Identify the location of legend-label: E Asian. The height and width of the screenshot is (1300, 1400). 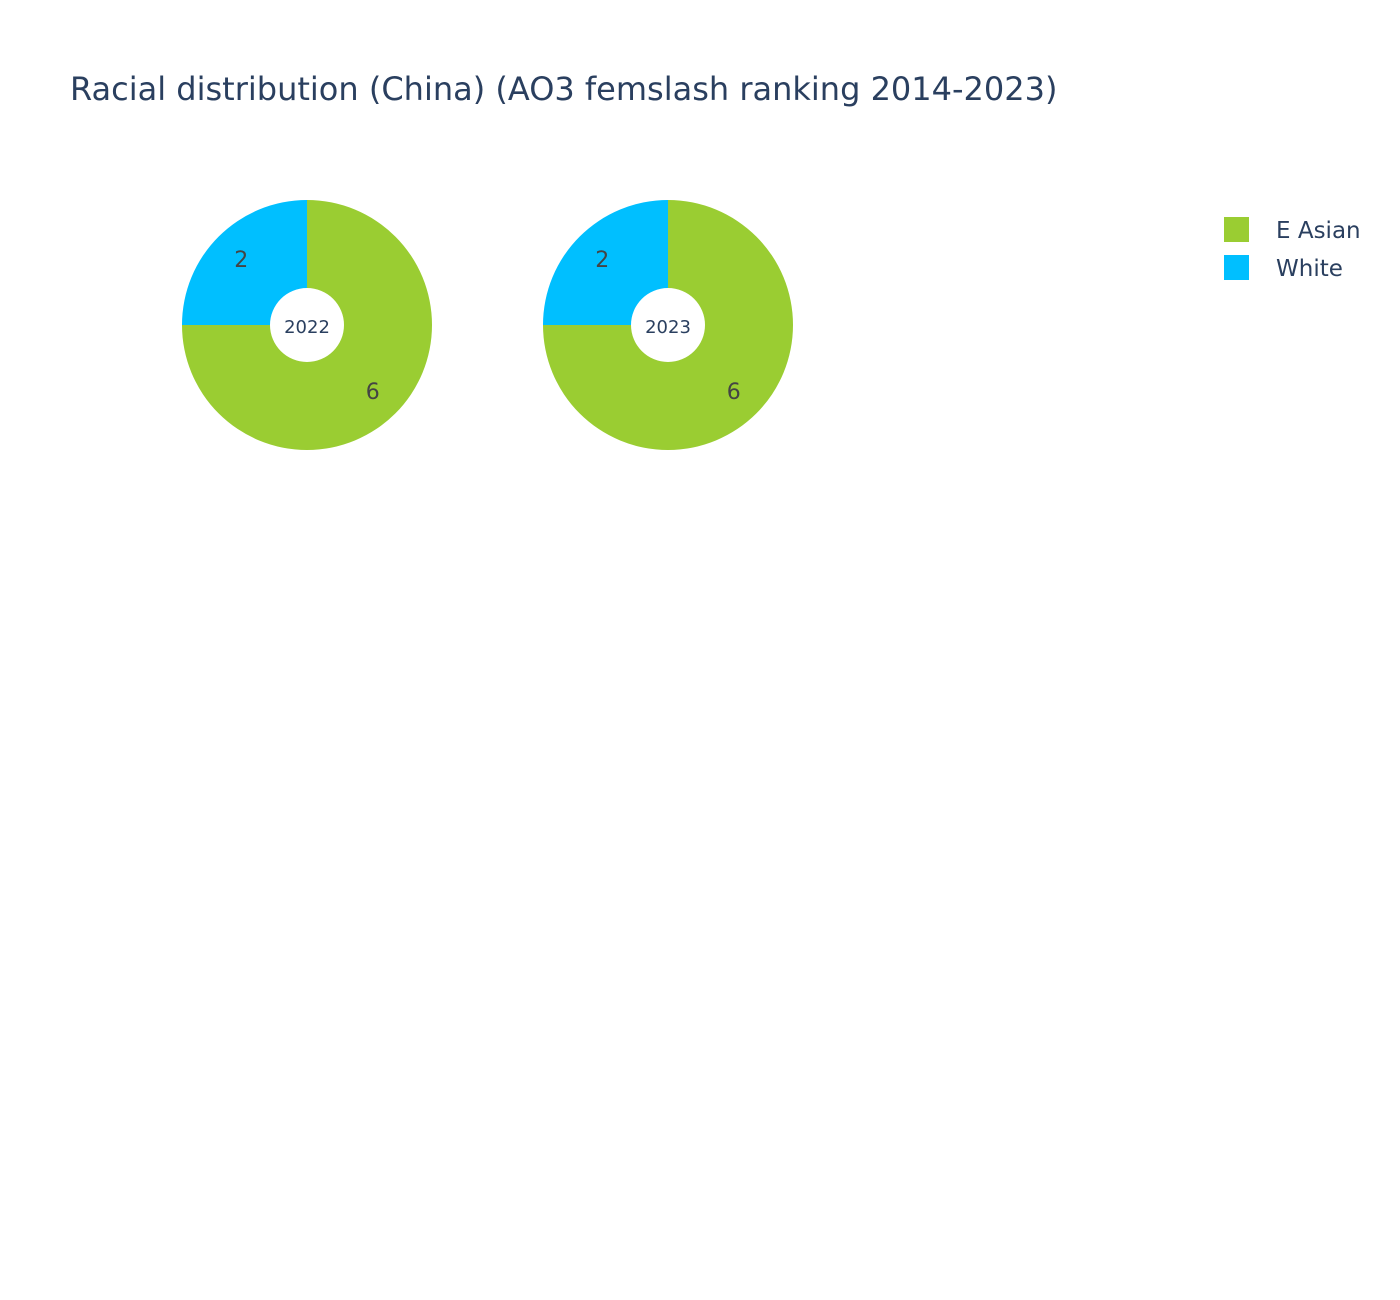
(1318, 231).